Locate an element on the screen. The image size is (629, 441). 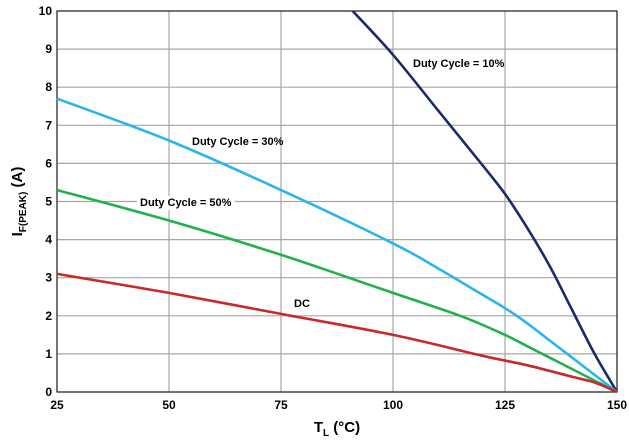
label-duty-cycle-30: Duty Cycle = 30% is located at coordinates (238, 142).